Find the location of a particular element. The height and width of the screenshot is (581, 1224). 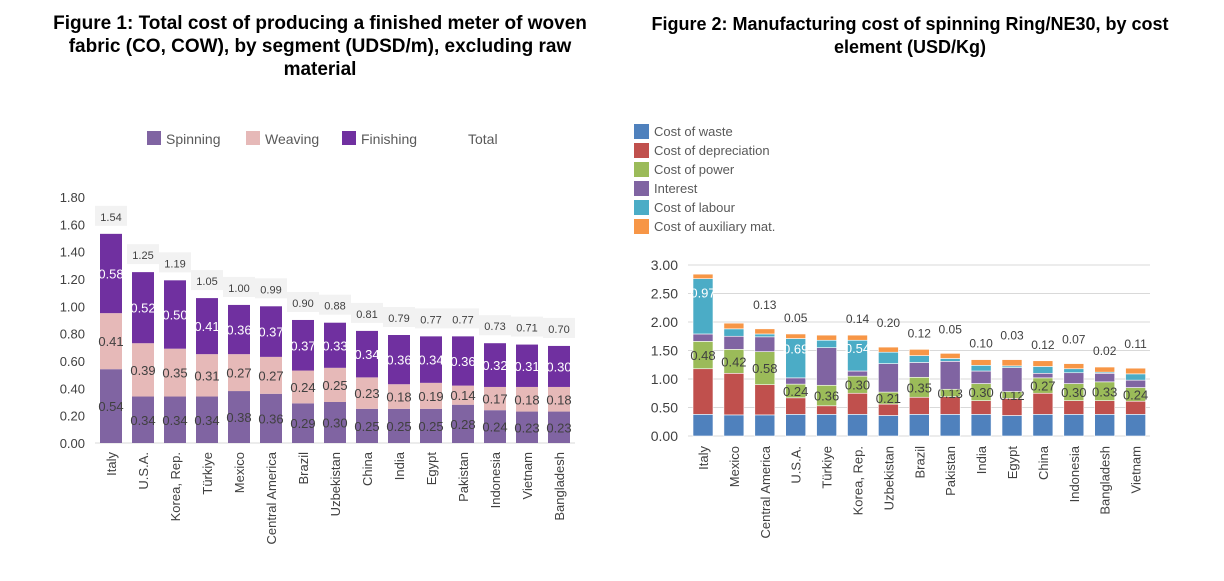

total-label: 0.99 is located at coordinates (270, 290).